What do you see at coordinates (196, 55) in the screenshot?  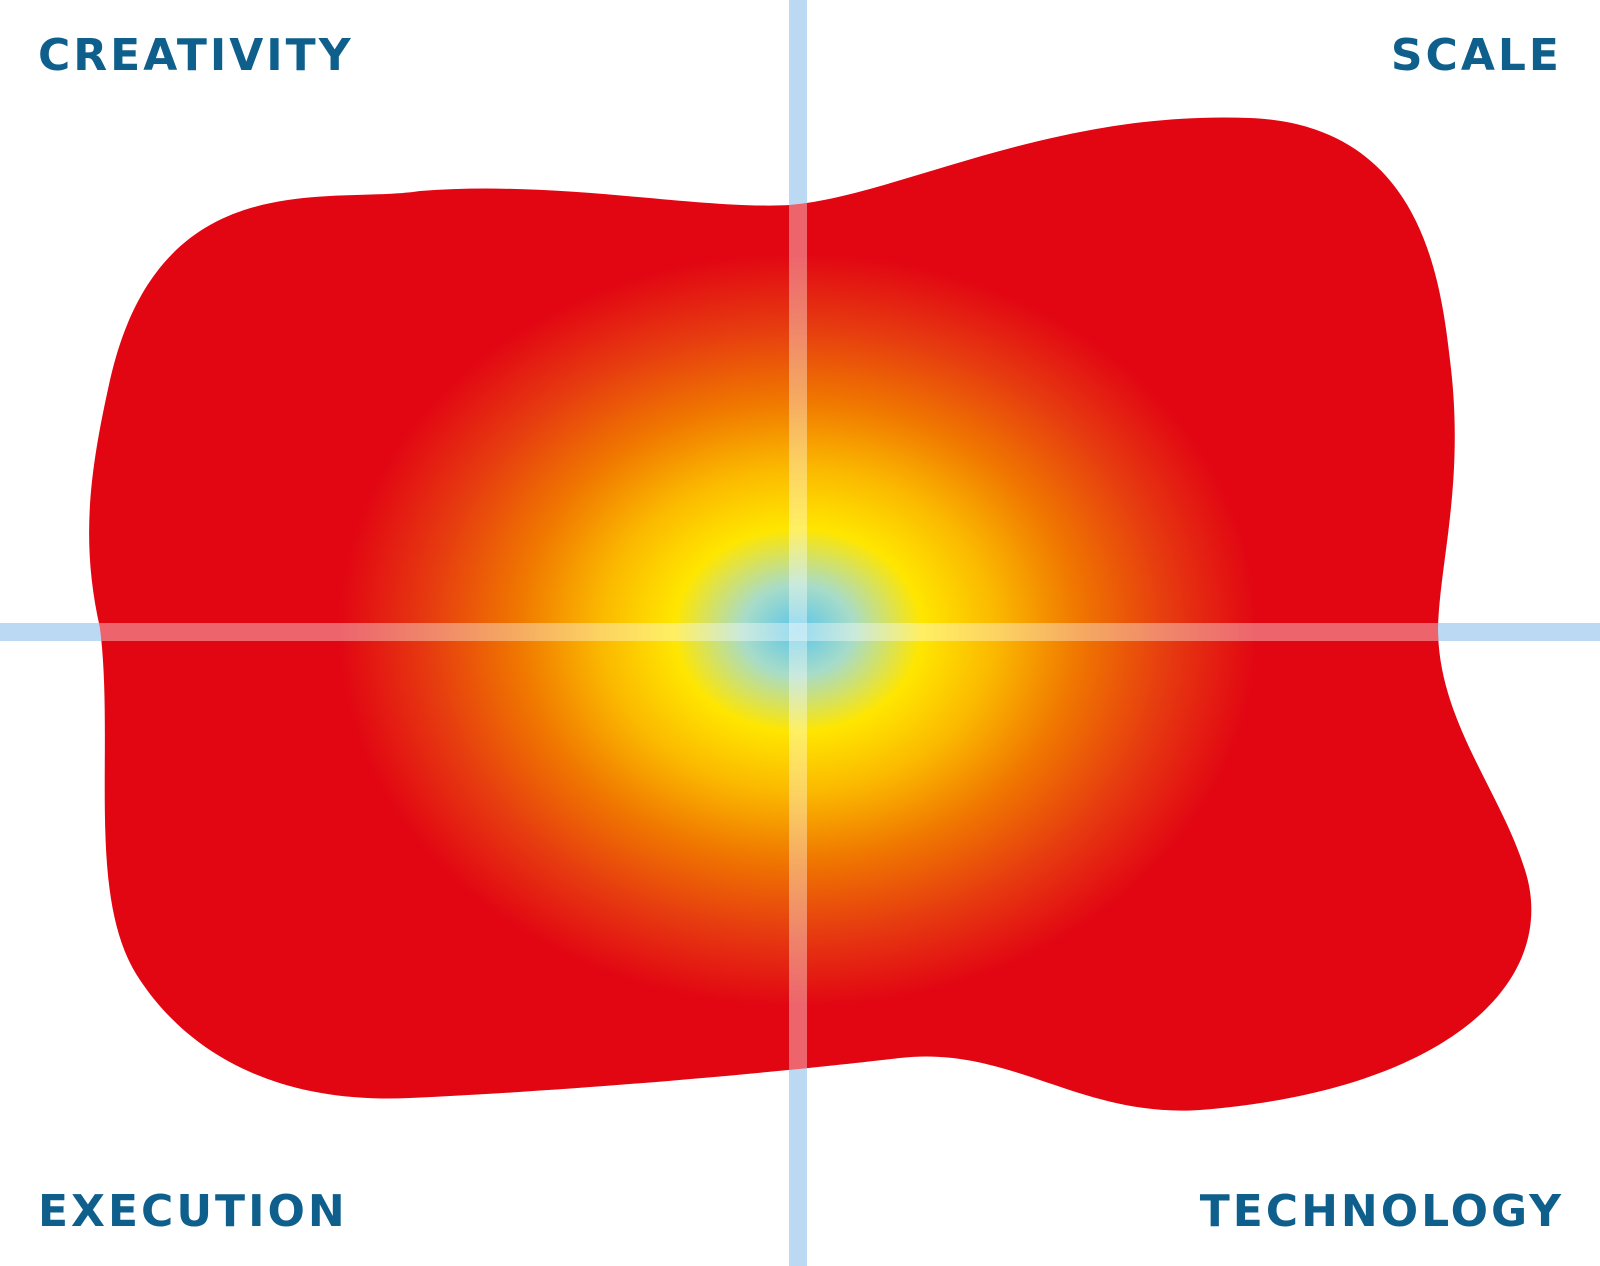 I see `label-creativity: CREATIVITY` at bounding box center [196, 55].